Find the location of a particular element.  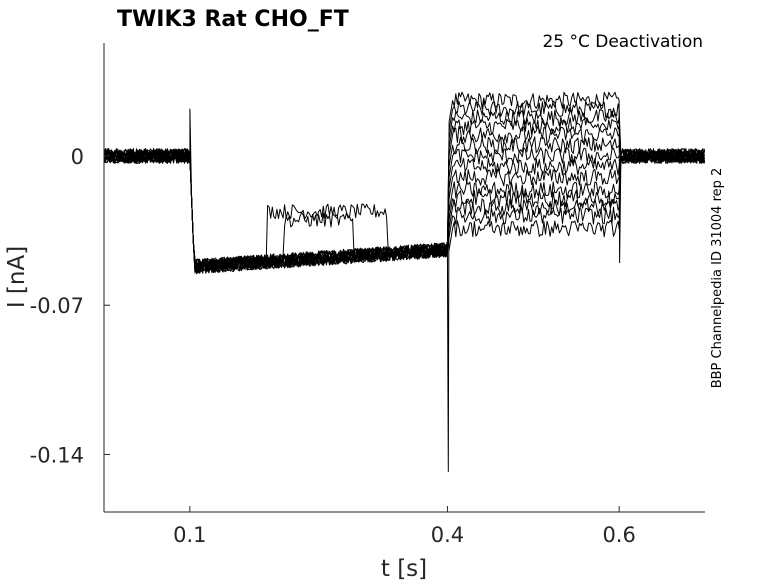

y-ticks: 0 -0.07 -0.14 is located at coordinates (70, 306).